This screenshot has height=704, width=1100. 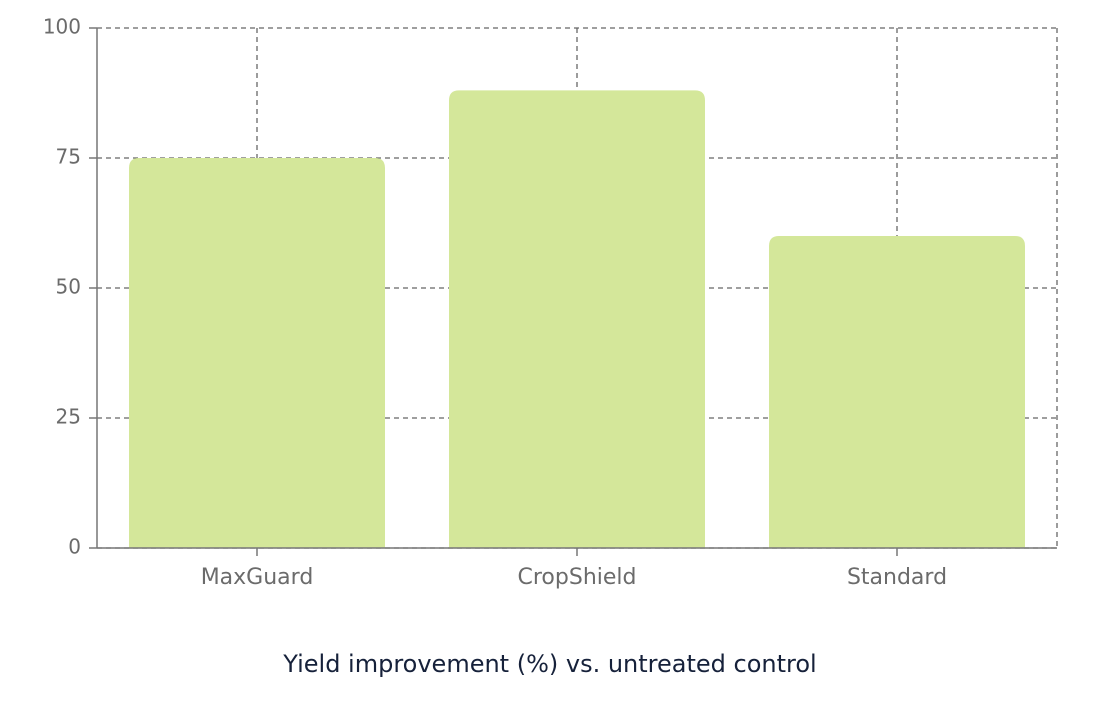 I want to click on y-tick-label: 50, so click(x=68, y=287).